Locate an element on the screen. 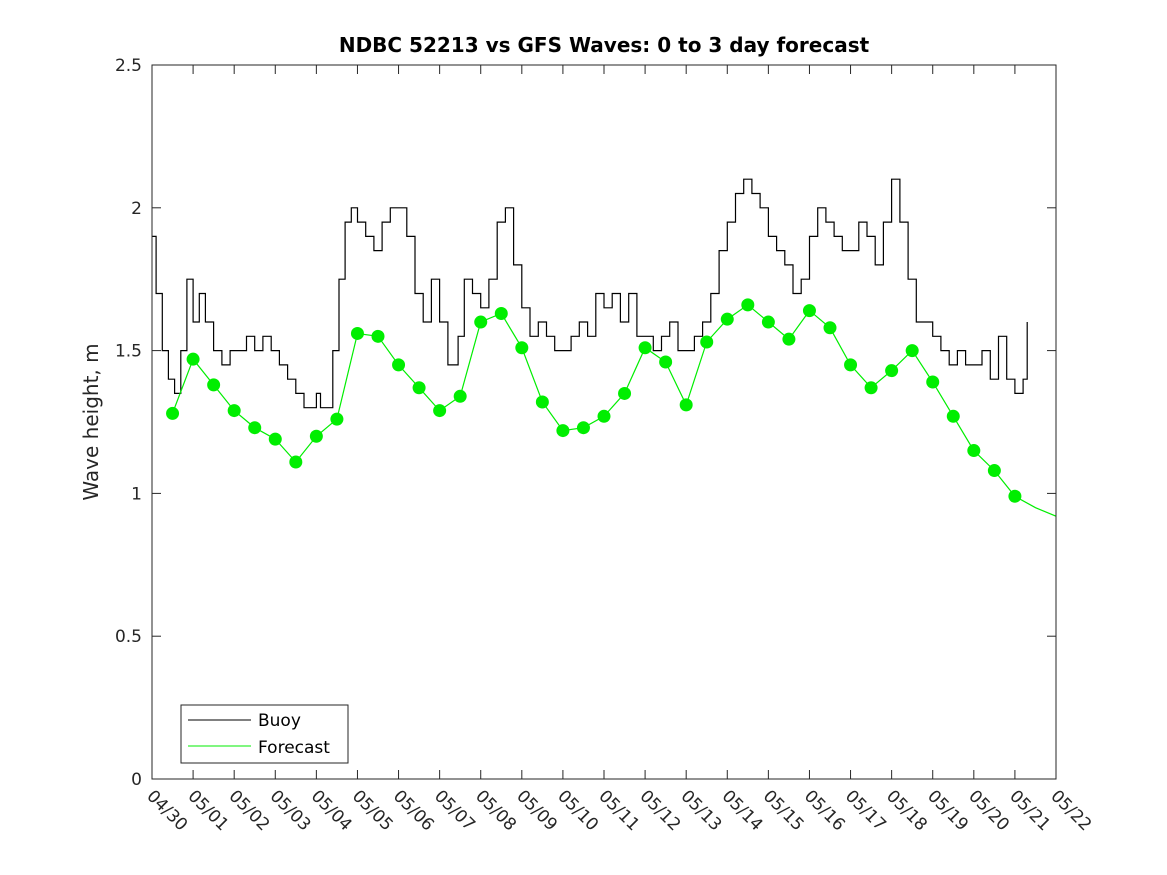 The height and width of the screenshot is (875, 1167). legend-label-forecast: Forecast is located at coordinates (294, 748).